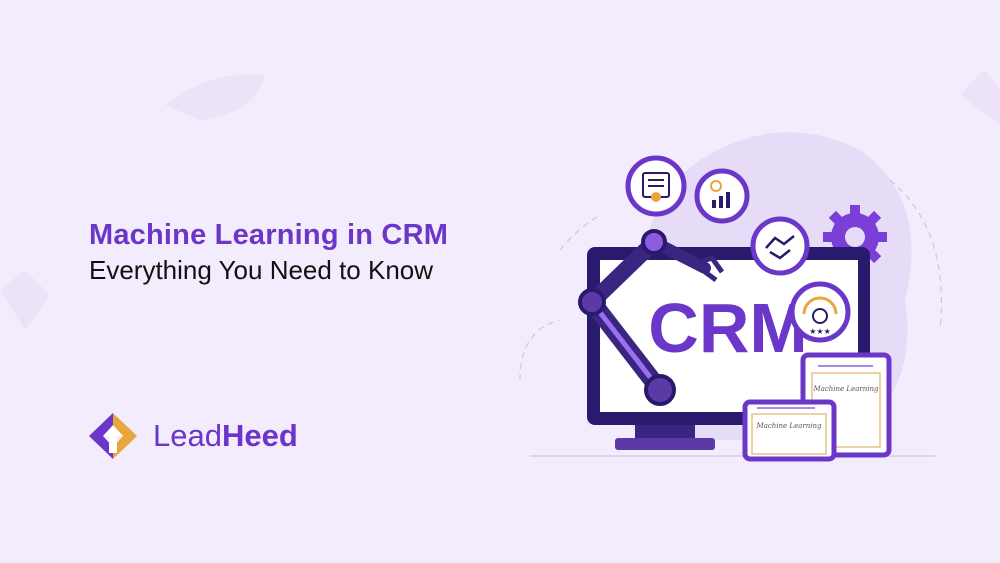 This screenshot has width=1000, height=563. I want to click on brand-name-light: Lead, so click(187, 435).